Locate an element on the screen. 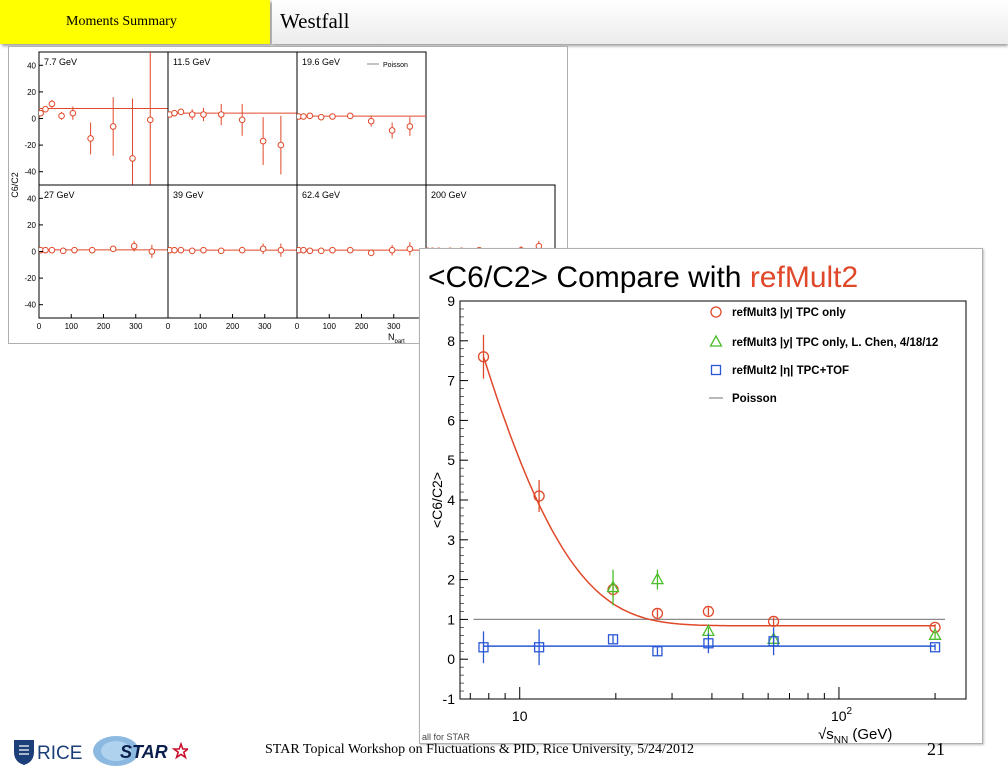 This screenshot has height=768, width=1008. star-icon is located at coordinates (179, 750).